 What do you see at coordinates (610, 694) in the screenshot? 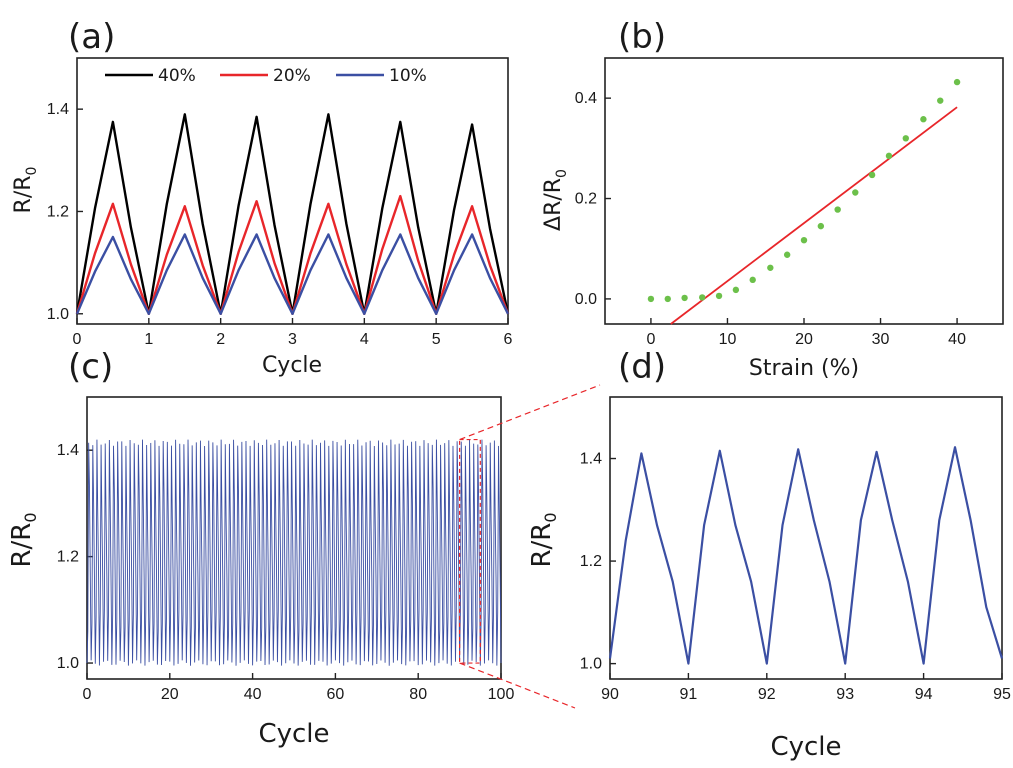
I see `x-tick-label: 90` at bounding box center [610, 694].